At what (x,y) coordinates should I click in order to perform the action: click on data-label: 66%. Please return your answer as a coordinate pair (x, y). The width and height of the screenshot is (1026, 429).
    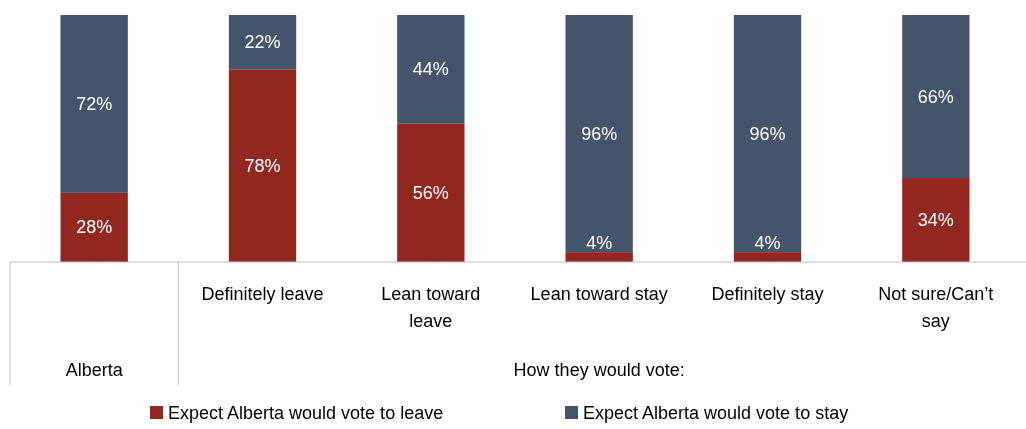
    Looking at the image, I should click on (935, 96).